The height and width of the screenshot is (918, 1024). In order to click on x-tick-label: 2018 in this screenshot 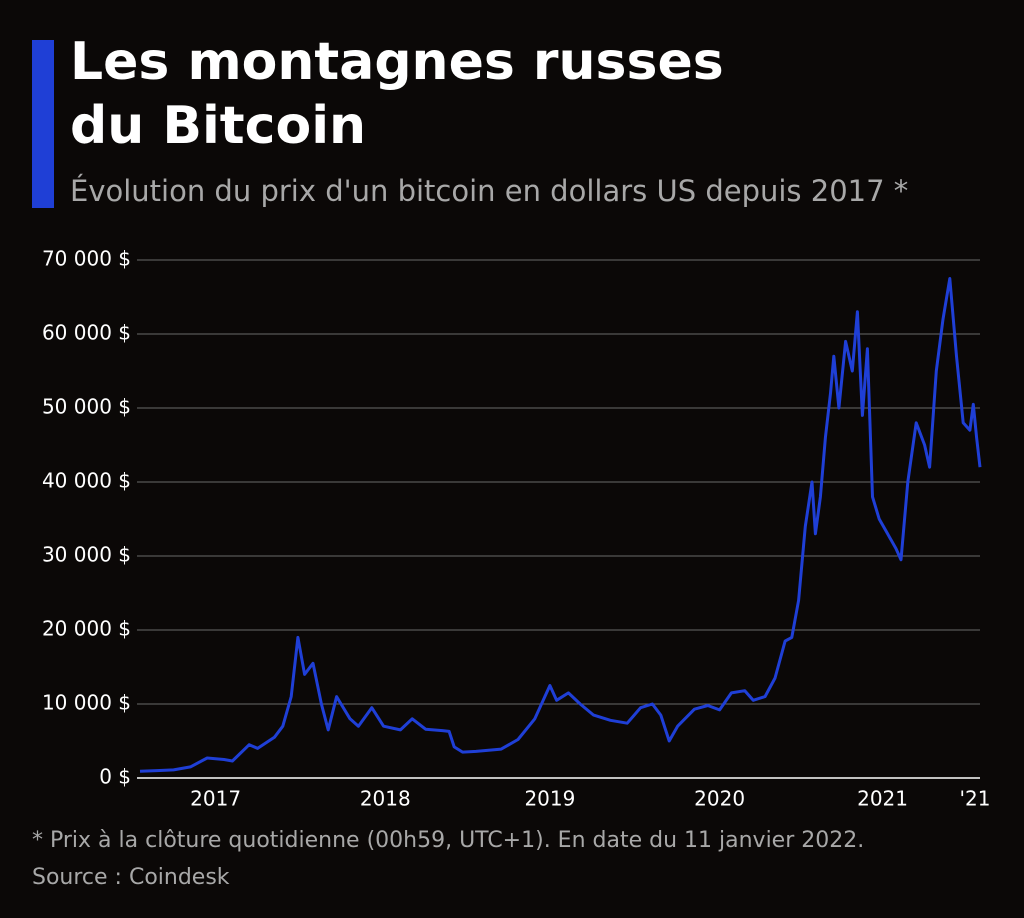, I will do `click(385, 799)`.